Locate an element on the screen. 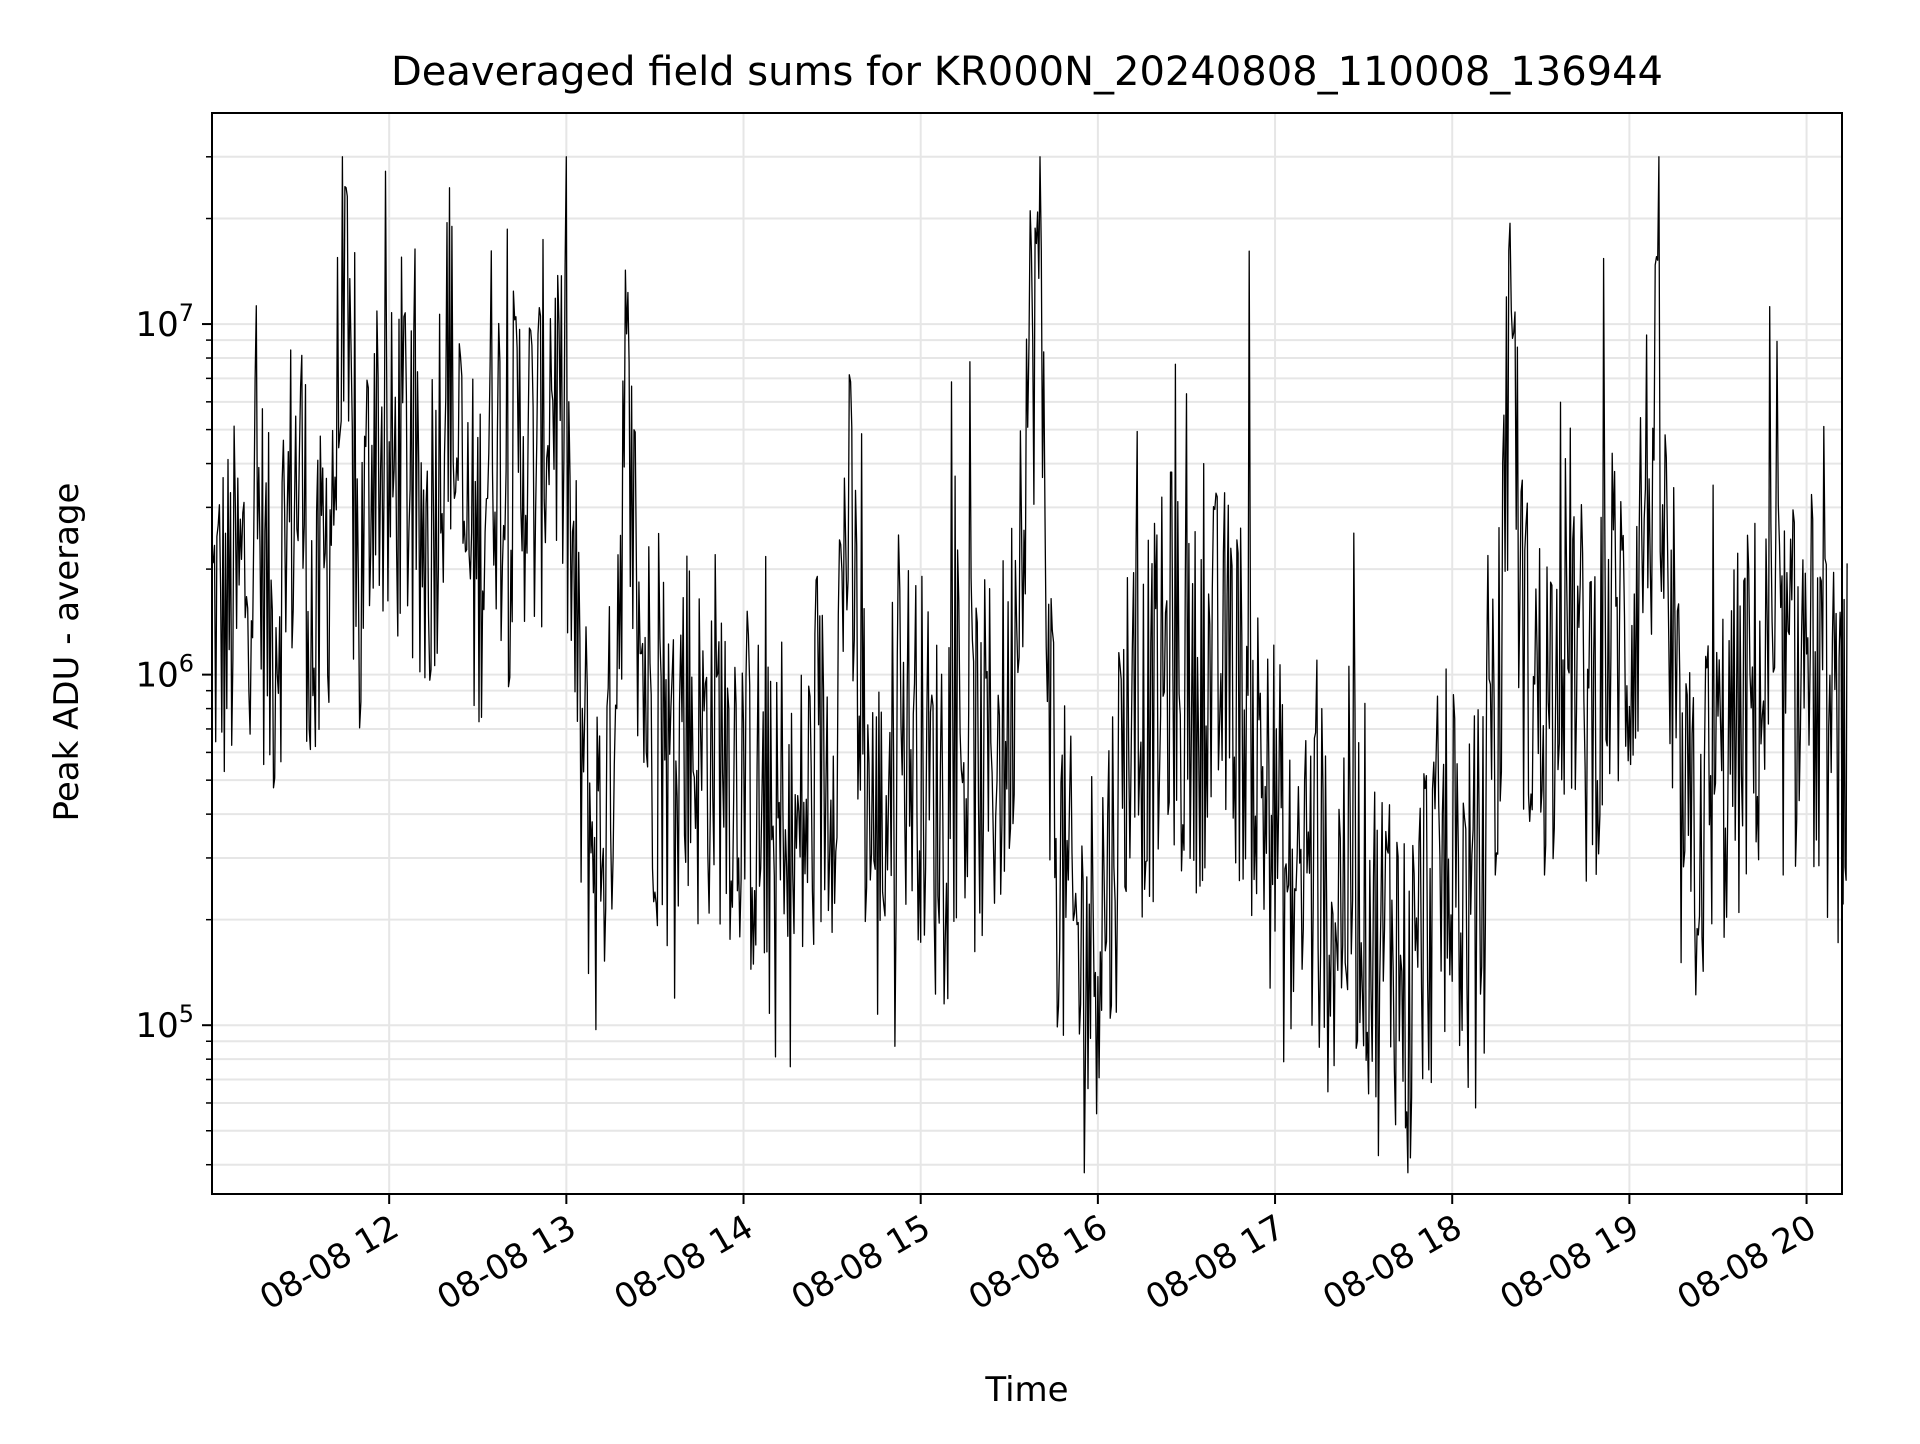 Image resolution: width=1920 pixels, height=1444 pixels. y-tick-label-exponent: 5 is located at coordinates (186, 1014).